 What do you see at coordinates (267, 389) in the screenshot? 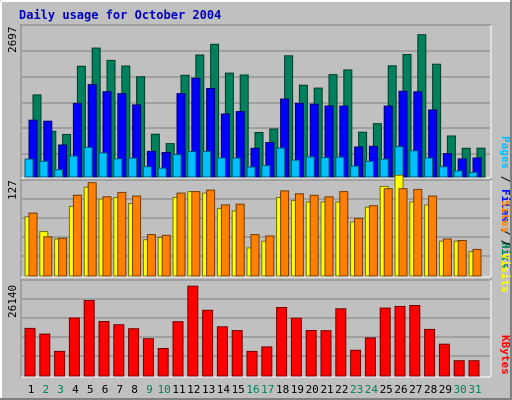
I see `day-label: 17` at bounding box center [267, 389].